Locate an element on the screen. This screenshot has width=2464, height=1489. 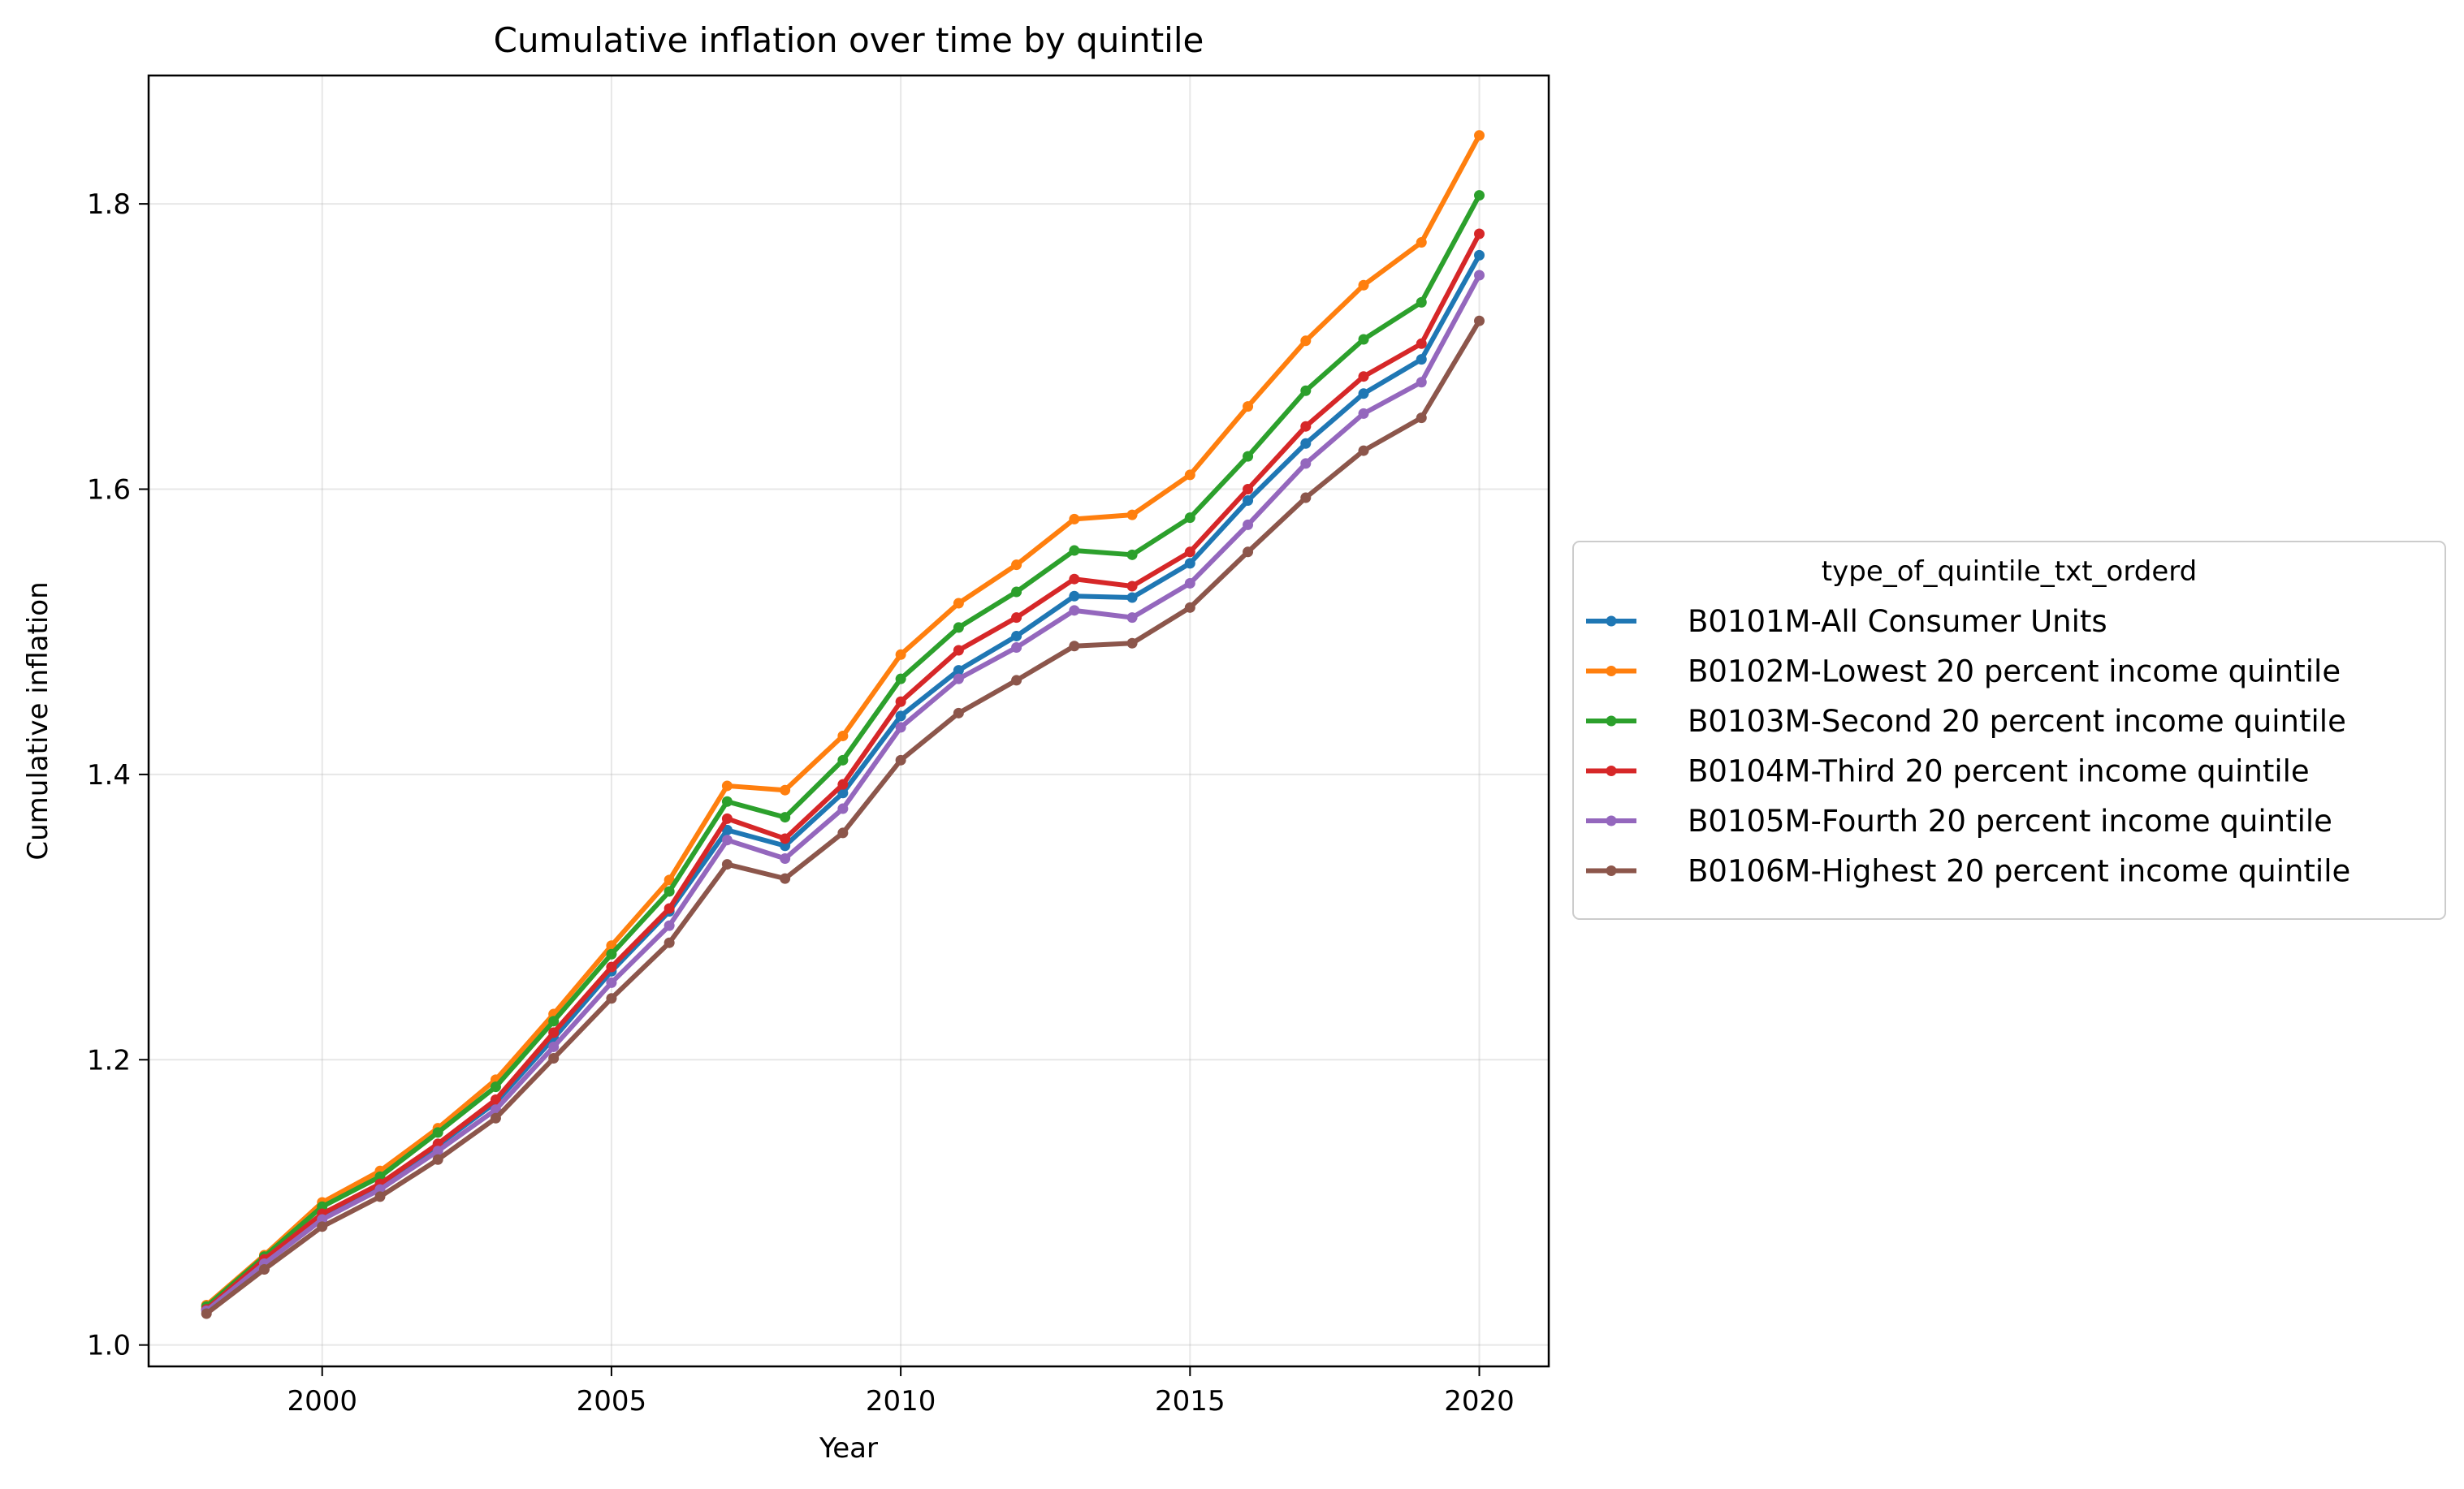
y-axis: 1.0 1.2 1.4 1.6 1.8 is located at coordinates (118, 775).